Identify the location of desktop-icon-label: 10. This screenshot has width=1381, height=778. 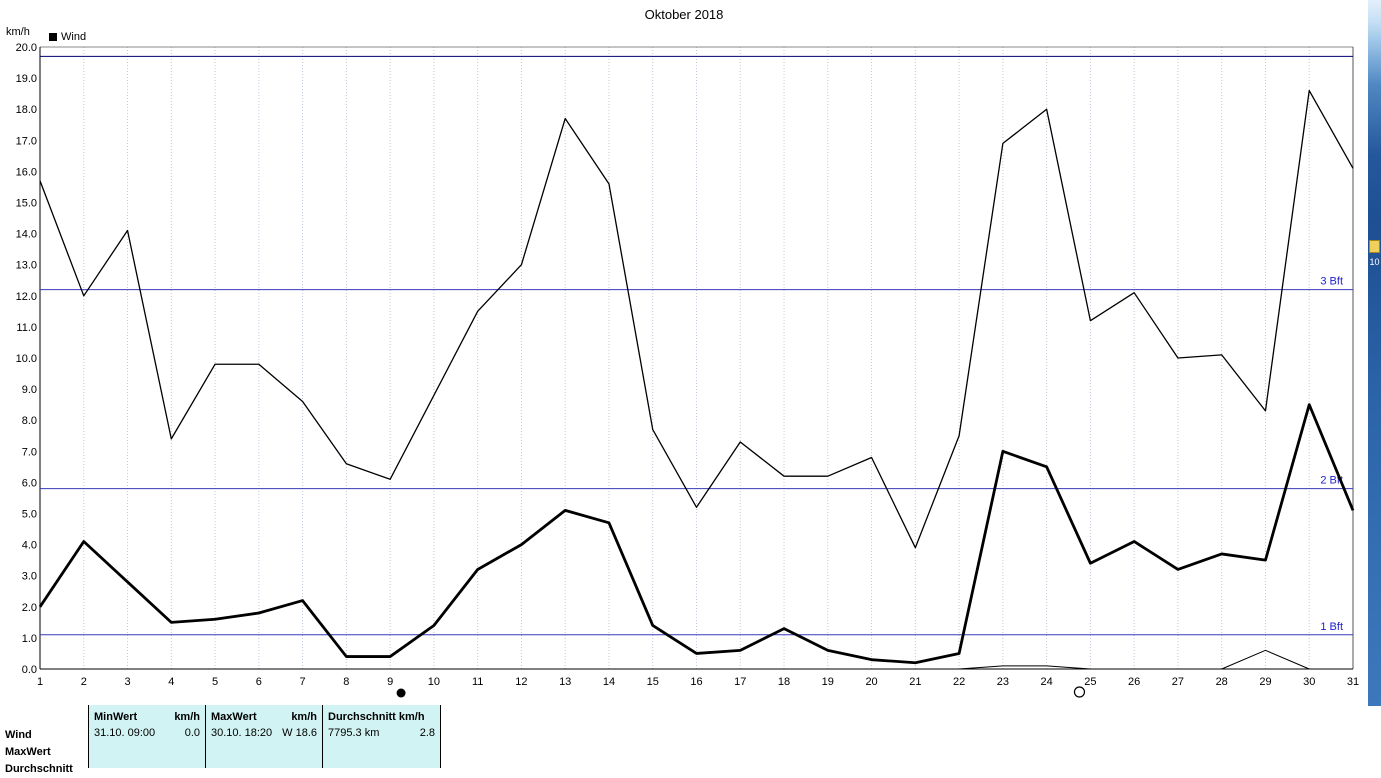
(1374, 262).